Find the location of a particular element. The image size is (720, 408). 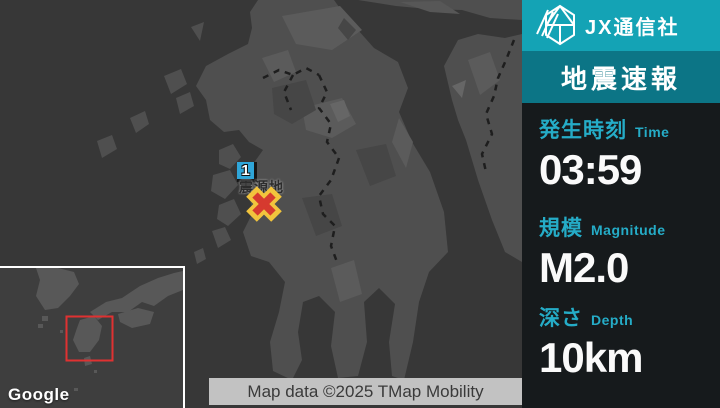

epicenter-x-icon is located at coordinates (264, 204).